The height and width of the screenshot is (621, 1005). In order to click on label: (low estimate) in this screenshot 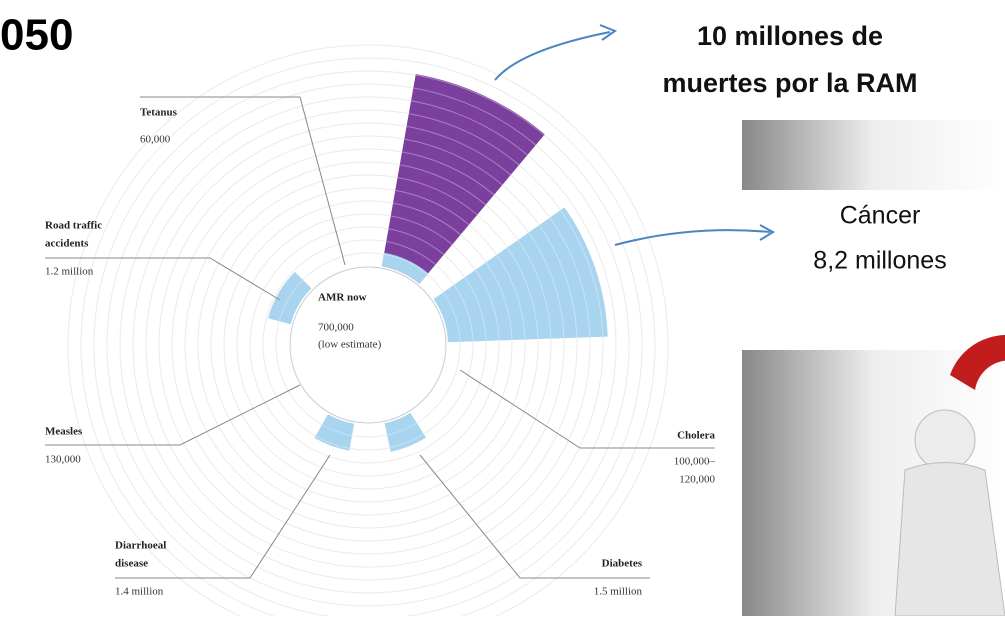, I will do `click(350, 345)`.